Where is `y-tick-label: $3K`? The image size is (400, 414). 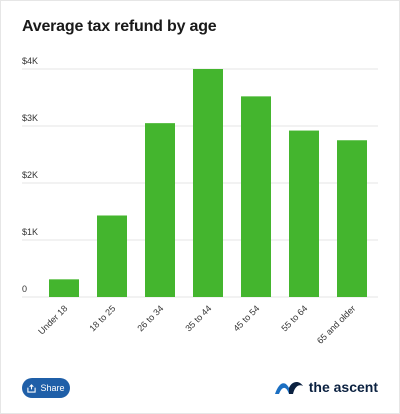
y-tick-label: $3K is located at coordinates (30, 118).